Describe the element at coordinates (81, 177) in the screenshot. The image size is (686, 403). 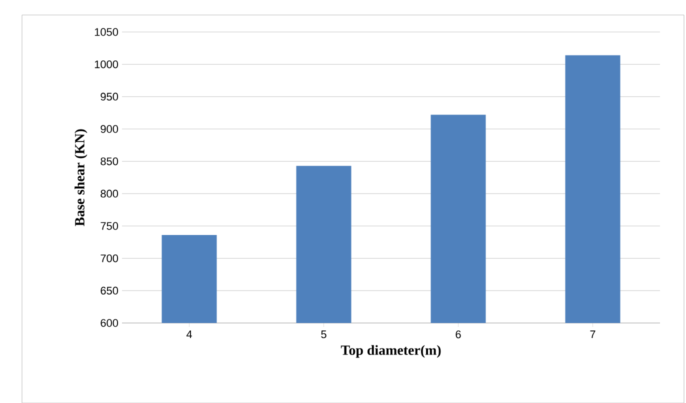
I see `y-axis-title: Base shear (KN)` at that location.